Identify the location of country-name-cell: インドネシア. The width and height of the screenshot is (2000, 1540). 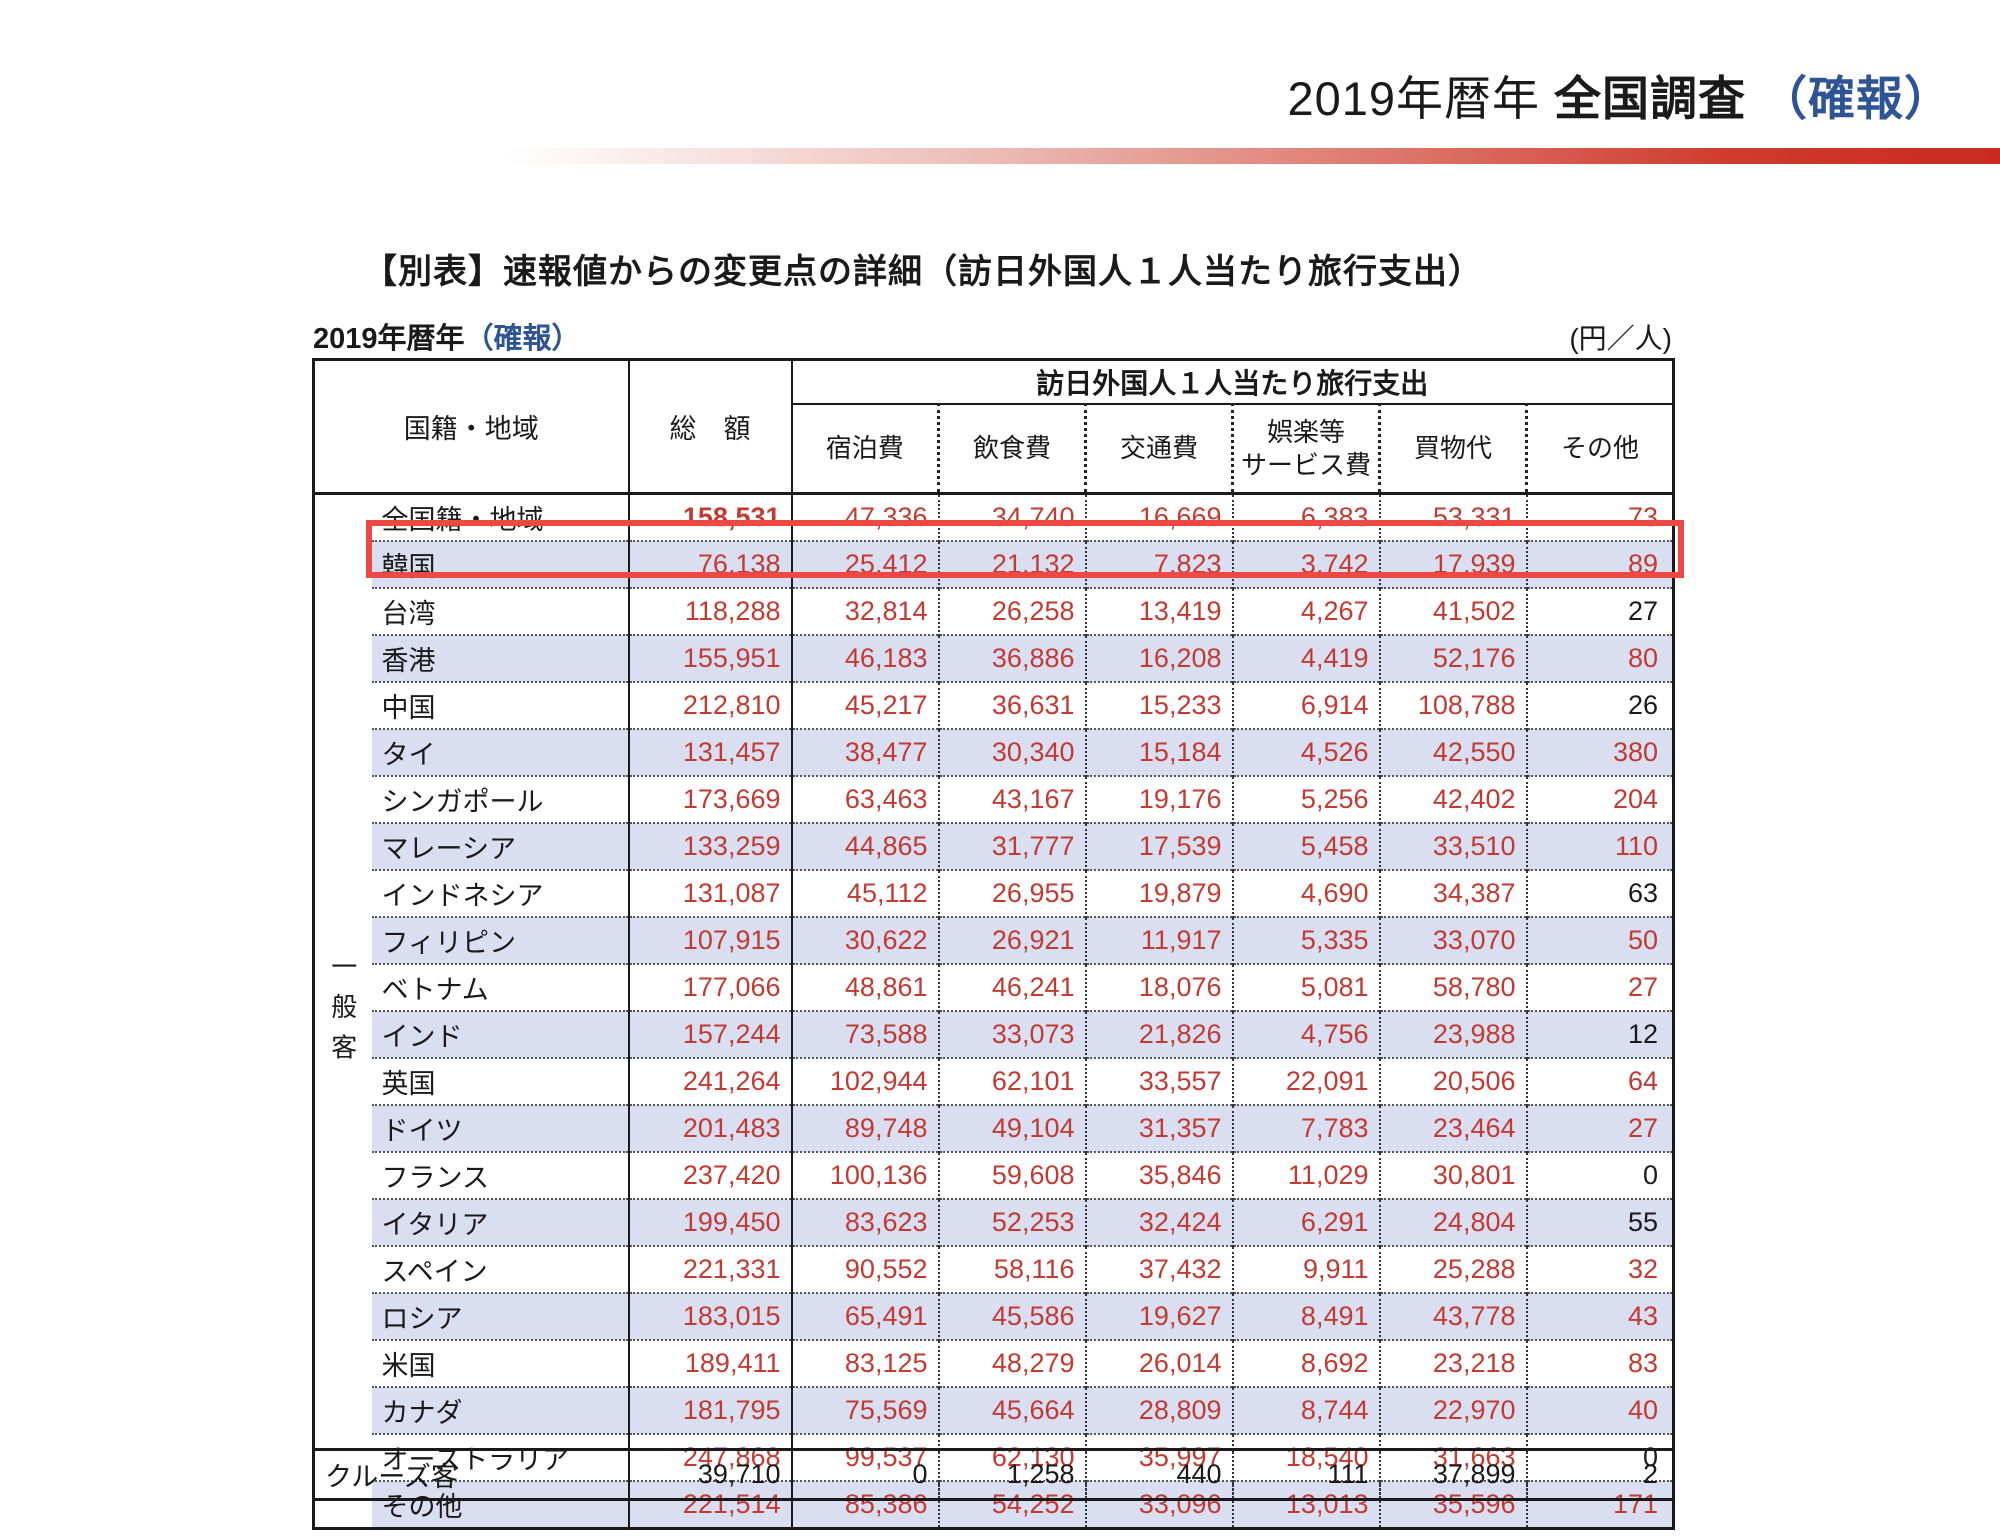
(500, 893).